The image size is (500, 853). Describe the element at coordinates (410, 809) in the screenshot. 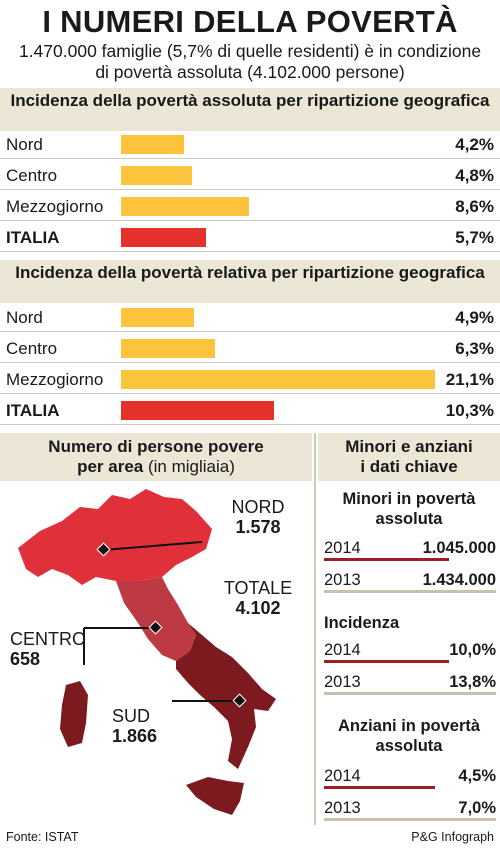

I see `key-row: 2013 7,0%` at that location.